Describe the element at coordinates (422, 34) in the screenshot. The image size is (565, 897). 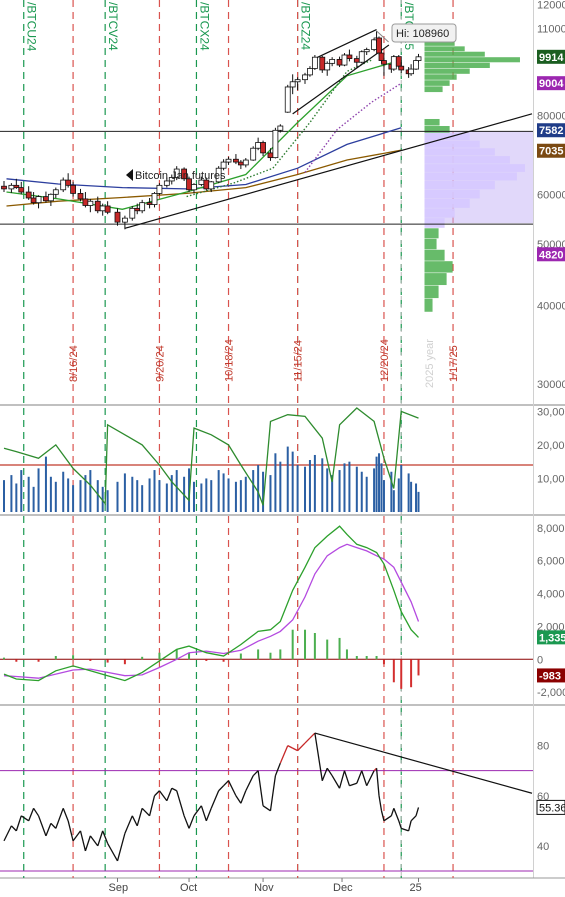
I see `high-price-label: Hi: 108960` at that location.